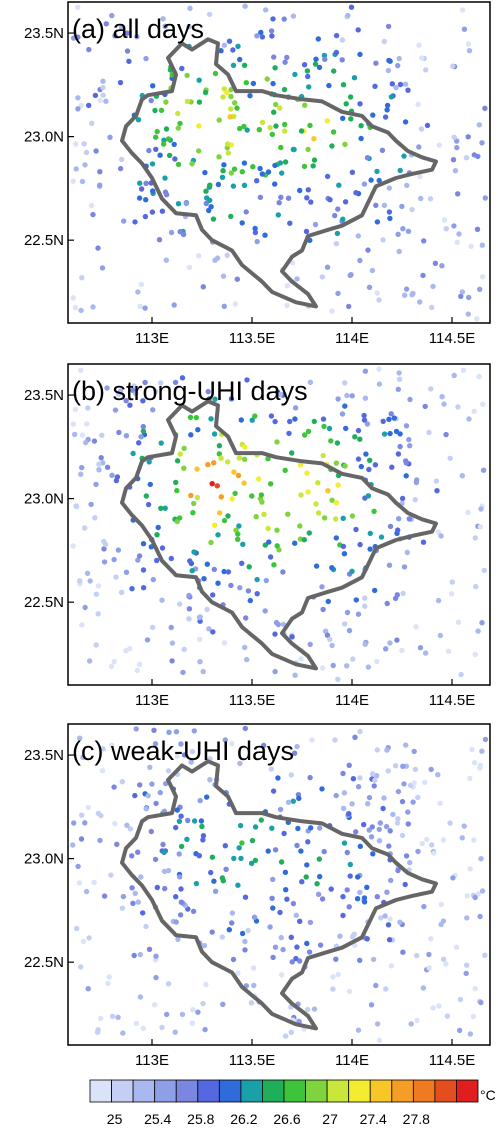  I want to click on x-tick-label: 114E, so click(352, 1060).